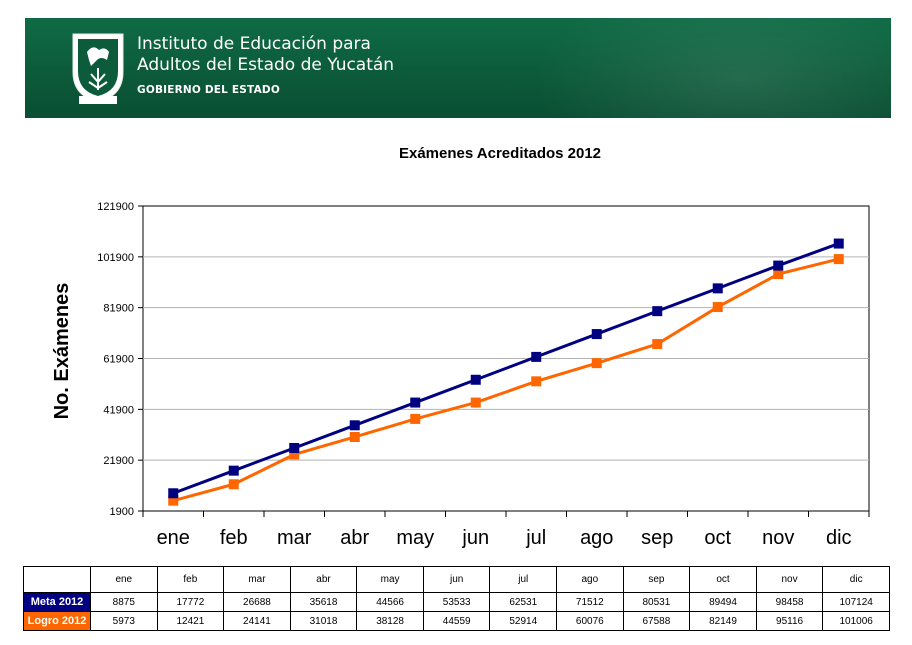 This screenshot has height=645, width=912. I want to click on table-cell: 95116, so click(789, 621).